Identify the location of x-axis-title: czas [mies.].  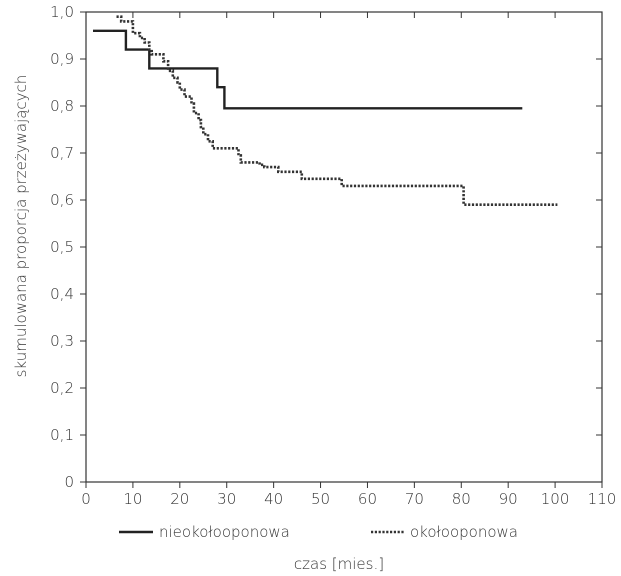
(339, 564).